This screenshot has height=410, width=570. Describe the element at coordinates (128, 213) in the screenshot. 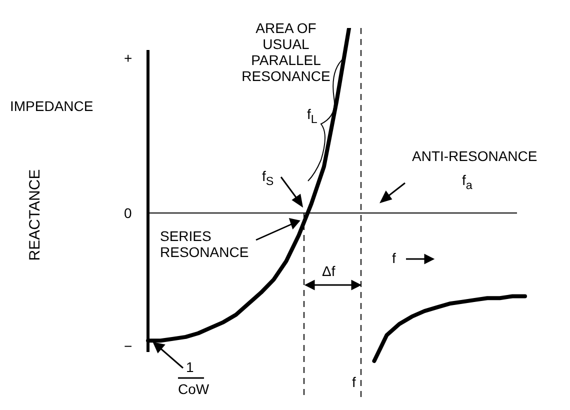

I see `text: 0` at that location.